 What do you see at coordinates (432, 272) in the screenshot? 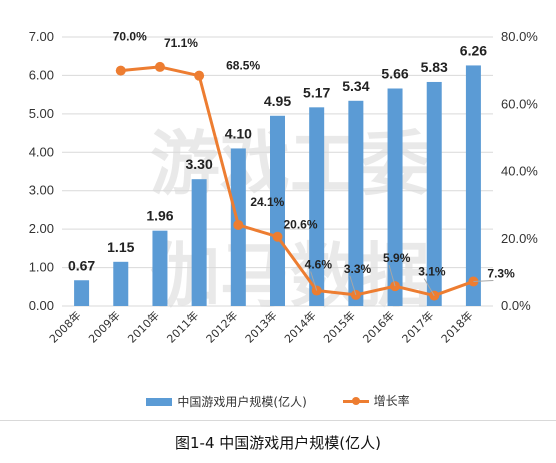
I see `growth-value-label: 3.1%` at bounding box center [432, 272].